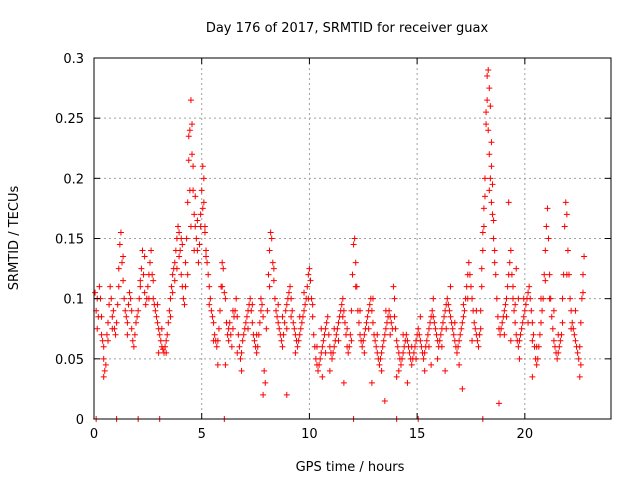  Describe the element at coordinates (69, 119) in the screenshot. I see `y-tick-label: 0.25` at that location.